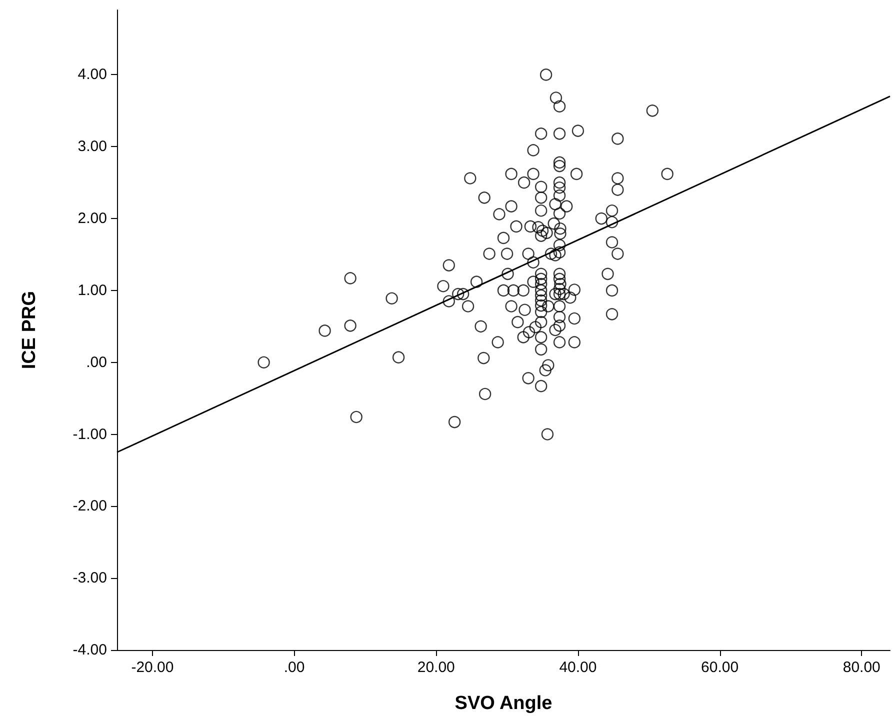 This screenshot has width=896, height=724. Describe the element at coordinates (96, 362) in the screenshot. I see `y-tick-label: .00` at that location.